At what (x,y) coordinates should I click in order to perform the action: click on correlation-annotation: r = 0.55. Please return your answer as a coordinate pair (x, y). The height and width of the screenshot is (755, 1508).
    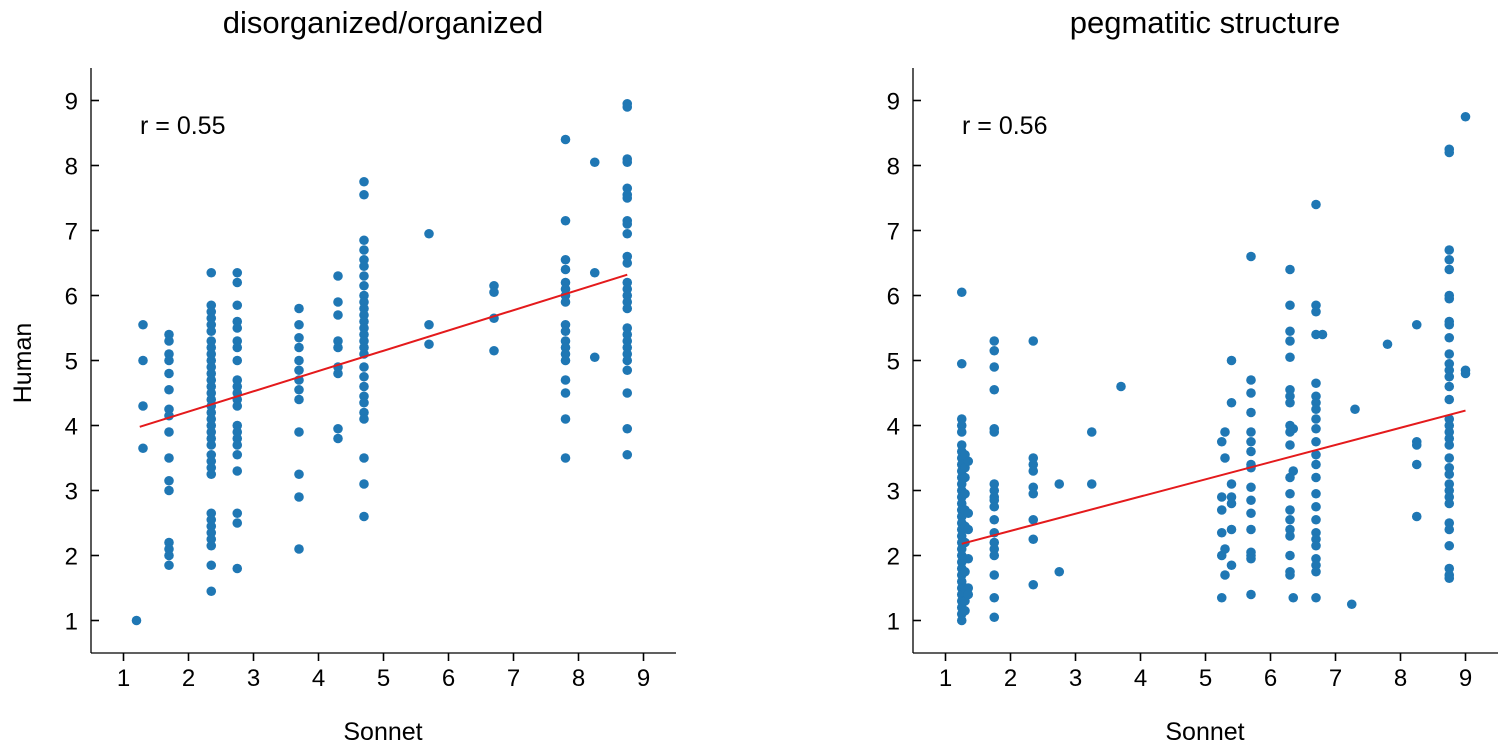
    Looking at the image, I should click on (182, 126).